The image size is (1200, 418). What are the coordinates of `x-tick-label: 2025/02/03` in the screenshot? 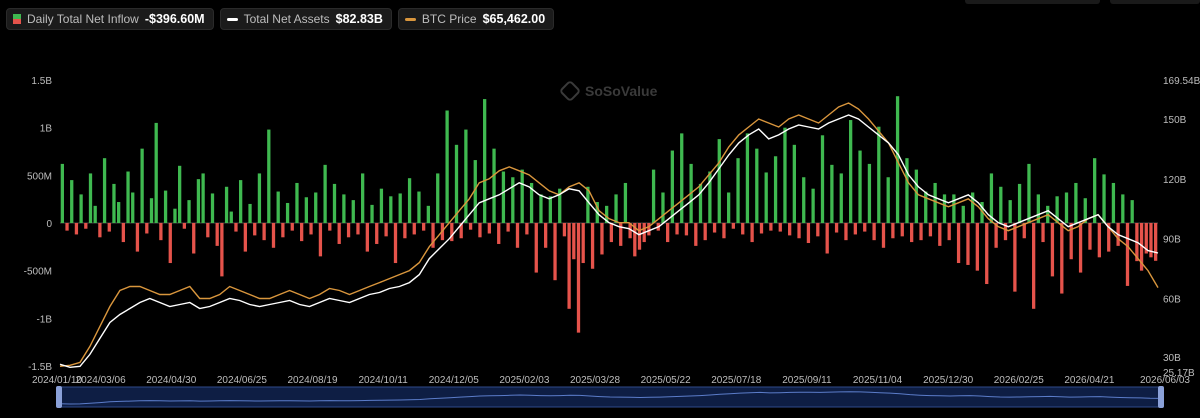 It's located at (524, 380).